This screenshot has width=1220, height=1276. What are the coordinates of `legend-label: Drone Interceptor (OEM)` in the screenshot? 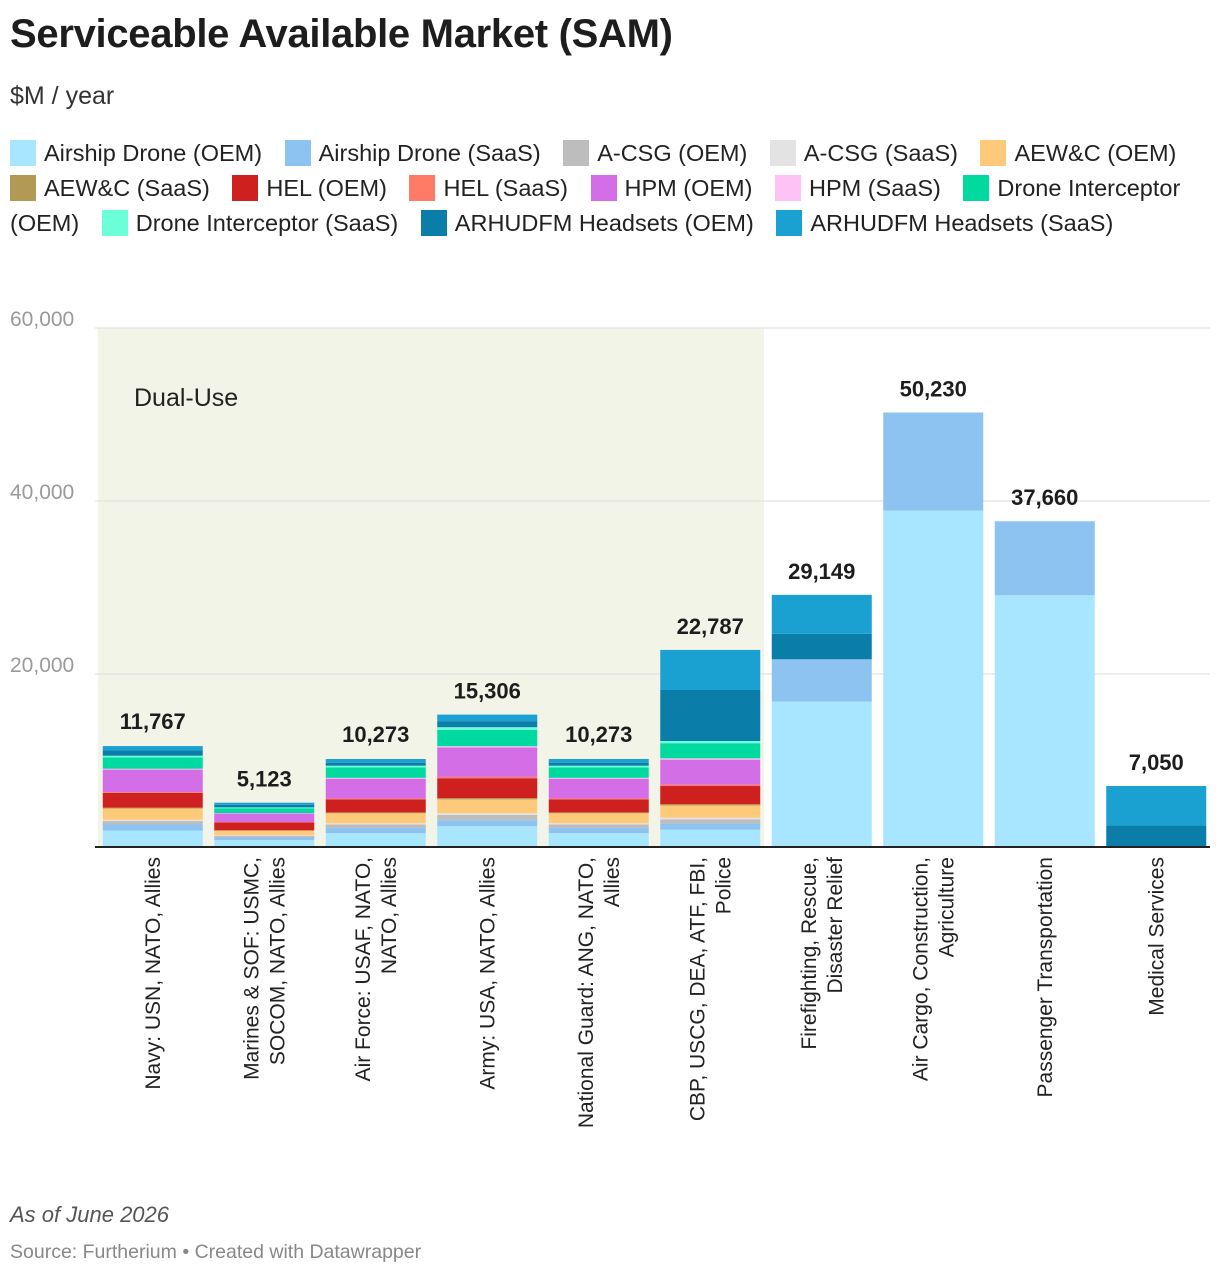 It's located at (595, 205).